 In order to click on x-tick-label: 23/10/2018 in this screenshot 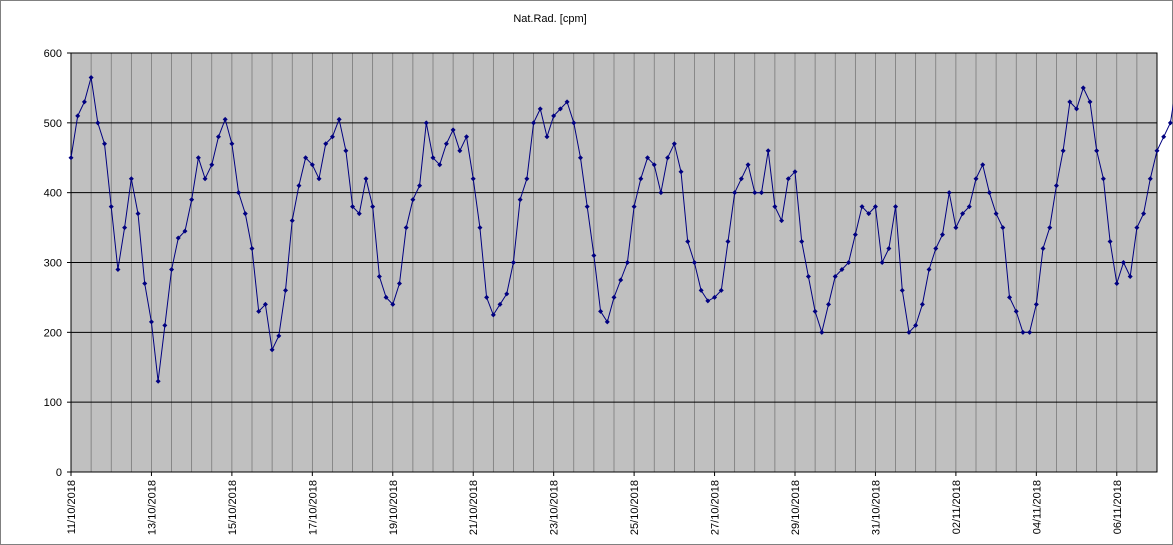, I will do `click(555, 507)`.